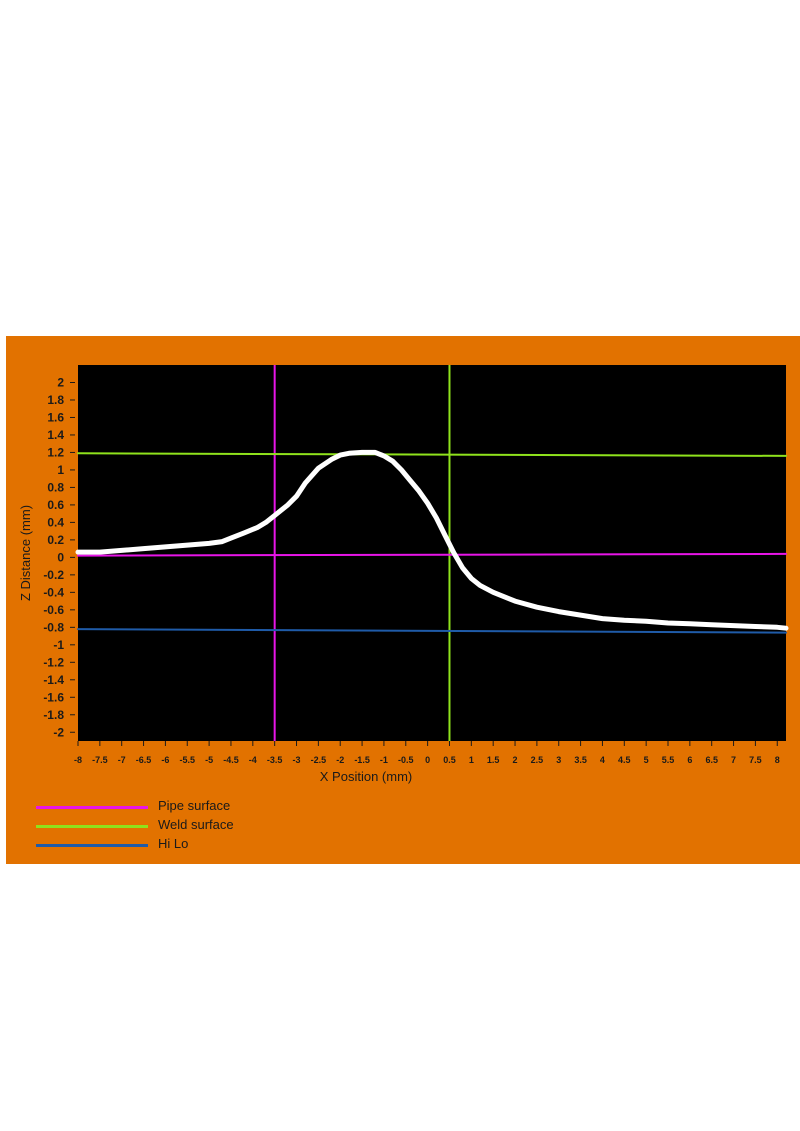 This screenshot has width=800, height=1131. Describe the element at coordinates (58, 732) in the screenshot. I see `y-tick-label: -2` at that location.